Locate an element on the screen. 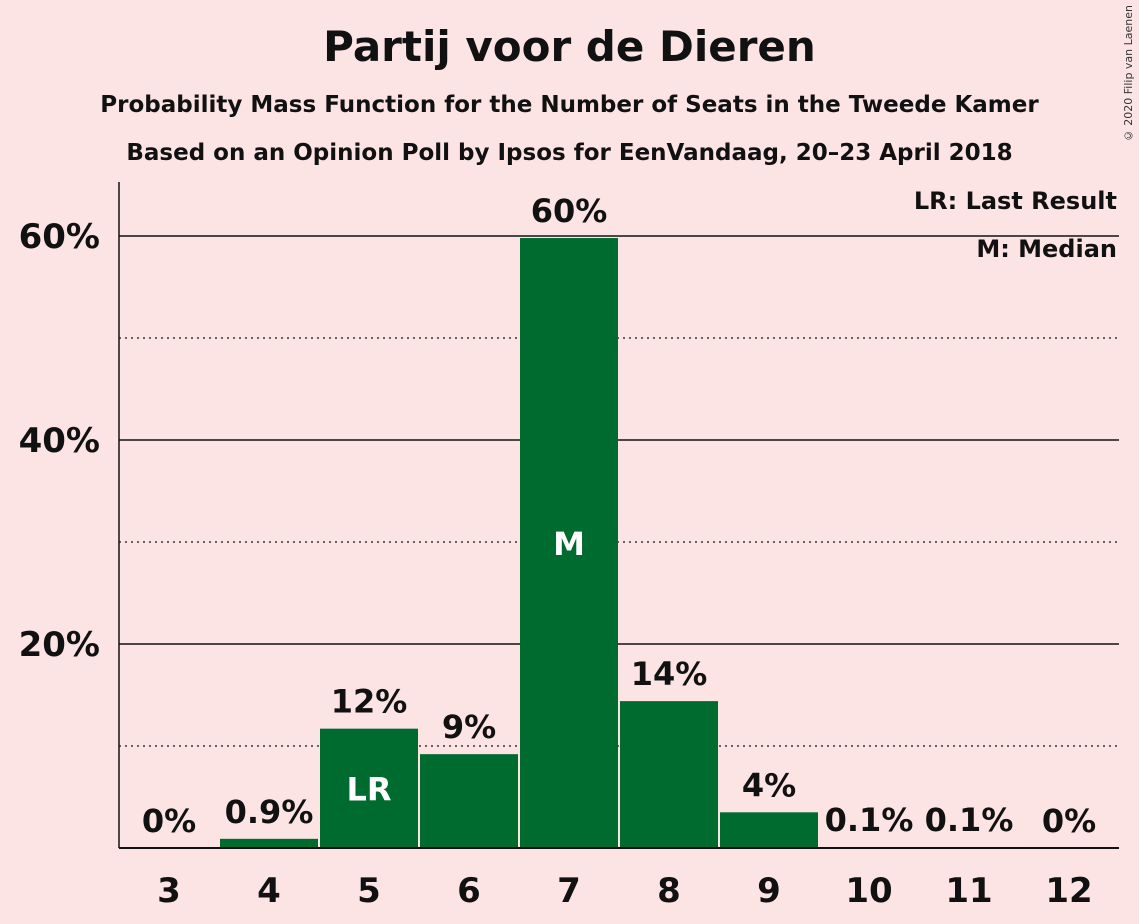 This screenshot has height=924, width=1139. y-tick-label: 40% is located at coordinates (59, 441).